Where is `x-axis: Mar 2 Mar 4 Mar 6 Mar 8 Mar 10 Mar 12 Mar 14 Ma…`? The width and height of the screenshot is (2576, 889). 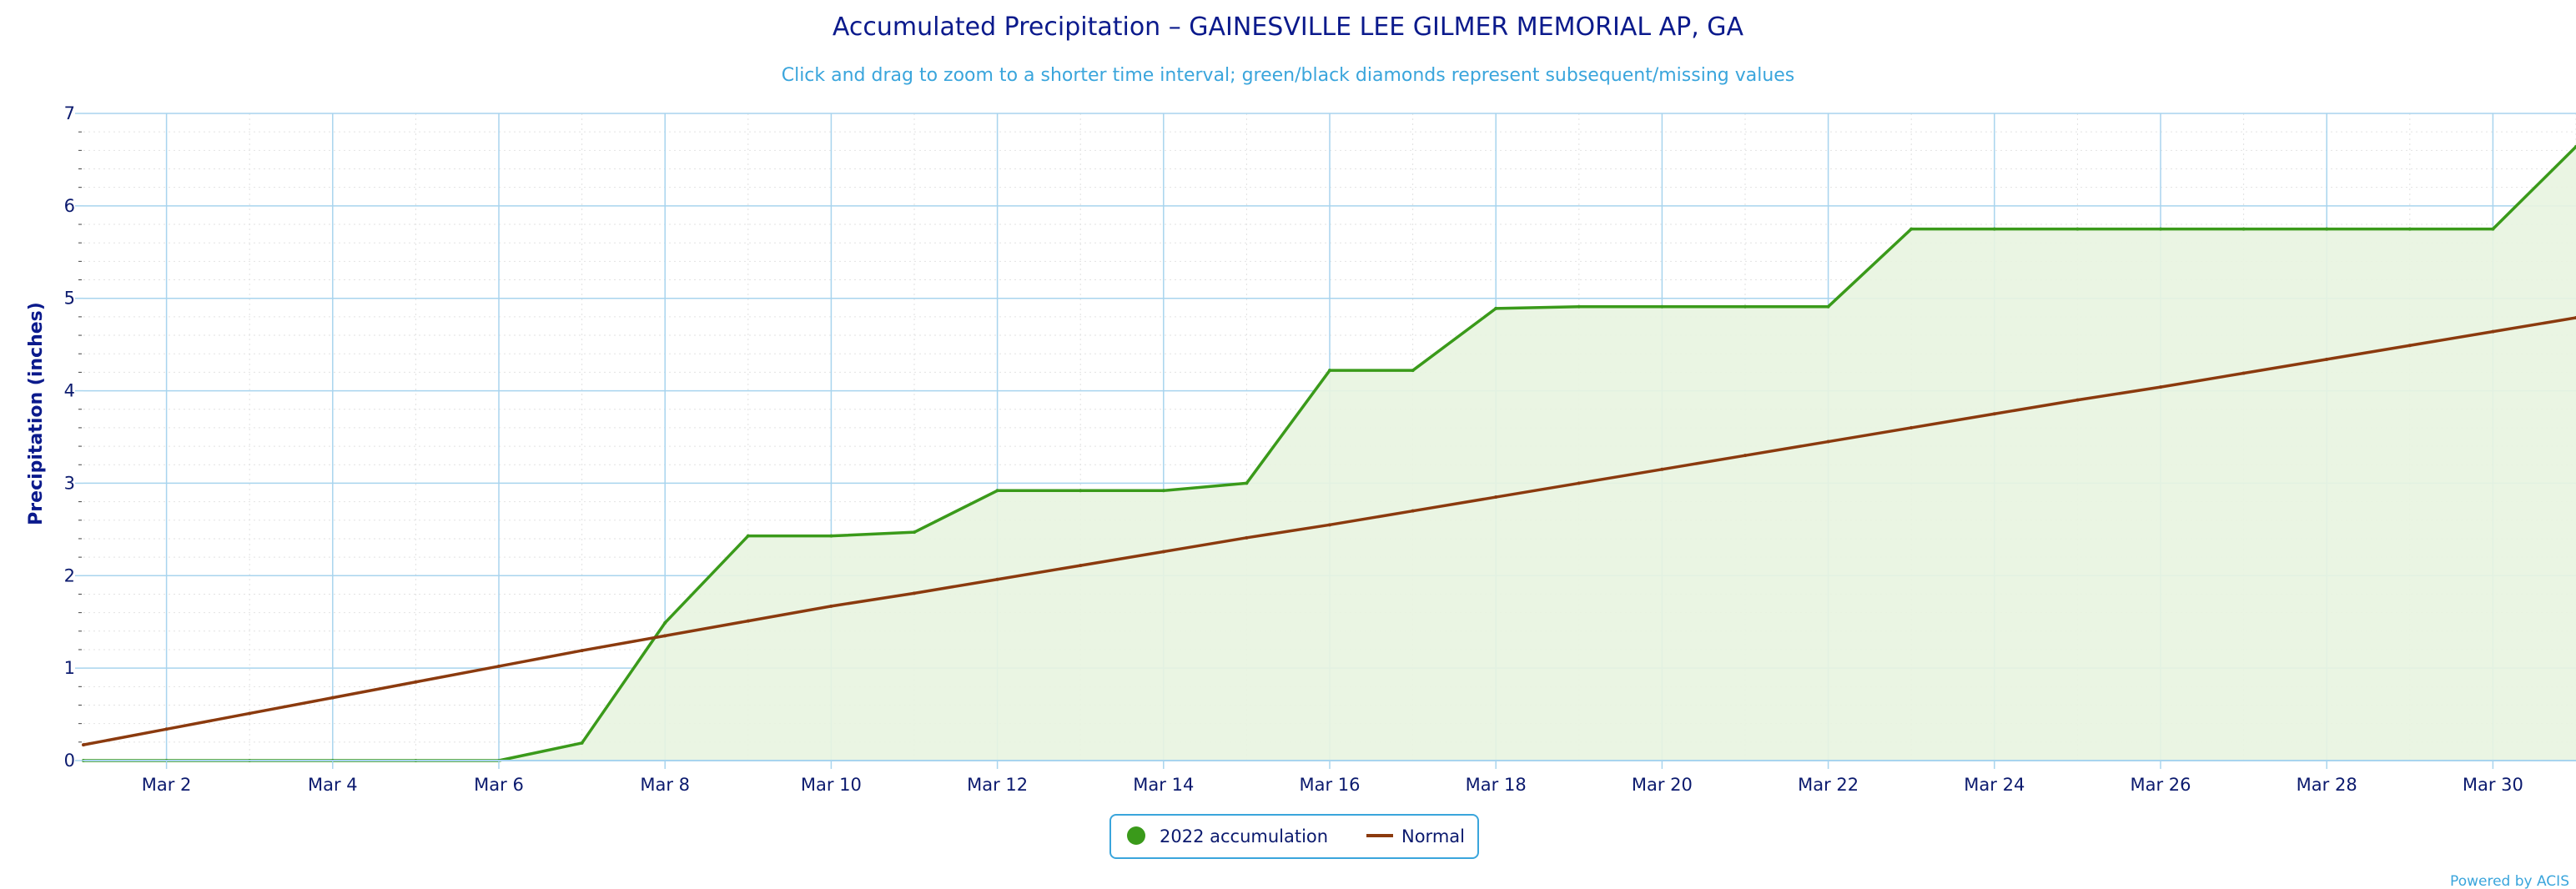
x-axis: Mar 2 Mar 4 Mar 6 Mar 8 Mar 10 Mar 12 Mar 14 Ma… is located at coordinates (1329, 777).